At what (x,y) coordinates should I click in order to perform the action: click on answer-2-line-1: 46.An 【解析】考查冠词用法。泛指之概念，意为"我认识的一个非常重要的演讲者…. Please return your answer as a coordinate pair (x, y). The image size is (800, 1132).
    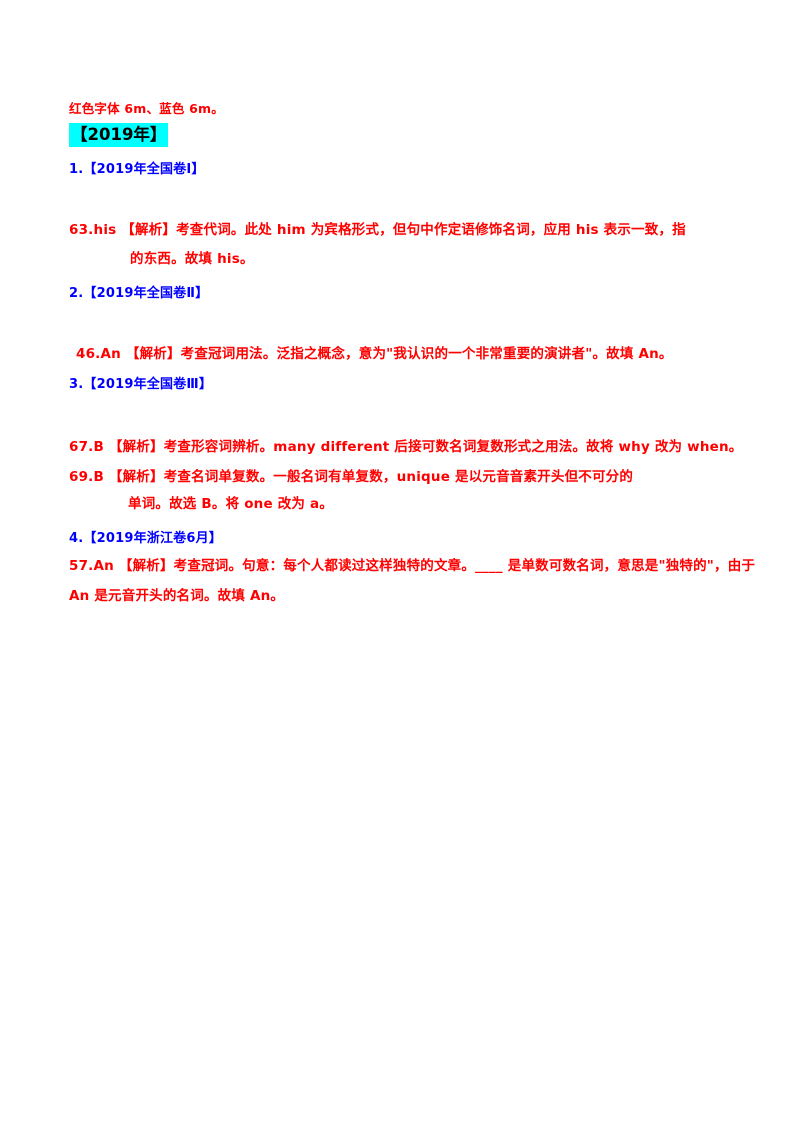
    Looking at the image, I should click on (374, 354).